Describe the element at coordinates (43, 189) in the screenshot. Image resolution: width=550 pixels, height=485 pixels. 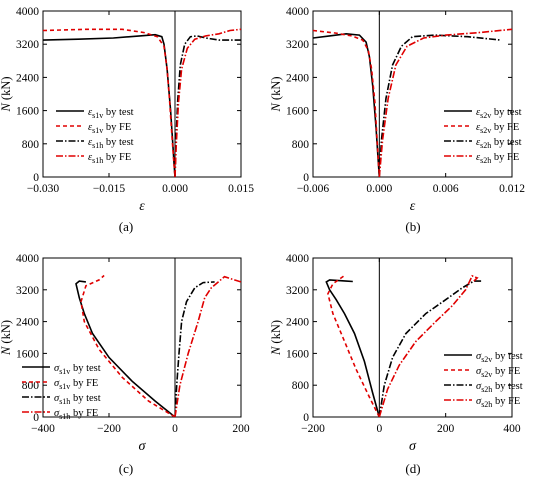
I see `x-tick-label: −0.030` at that location.